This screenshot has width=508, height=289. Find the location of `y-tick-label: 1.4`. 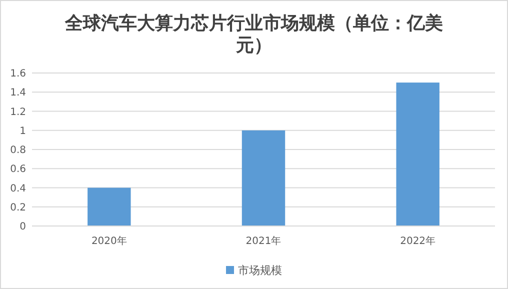

y-tick-label: 1.4 is located at coordinates (18, 93).